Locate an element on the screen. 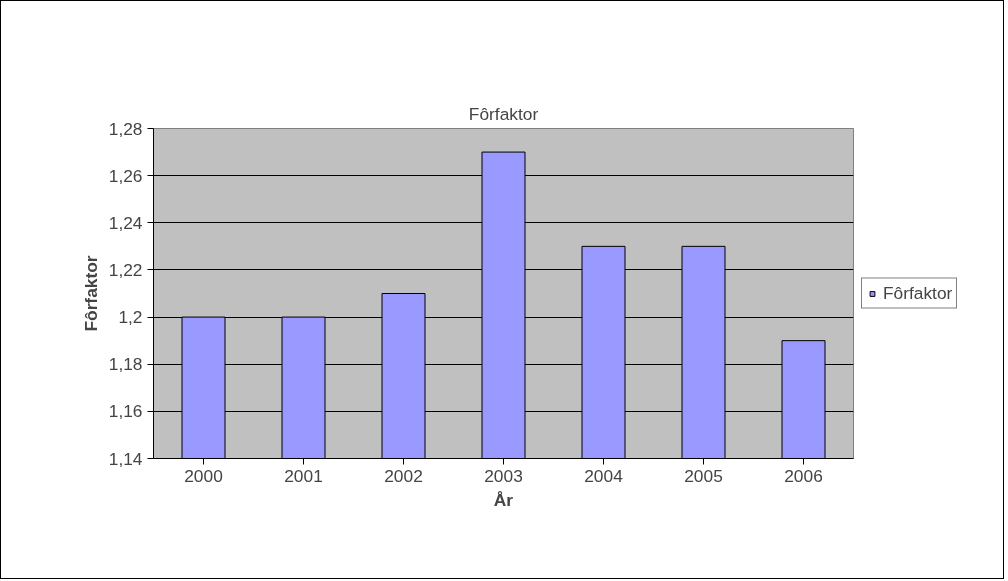  y-tick-label: 1,22 is located at coordinates (125, 269).